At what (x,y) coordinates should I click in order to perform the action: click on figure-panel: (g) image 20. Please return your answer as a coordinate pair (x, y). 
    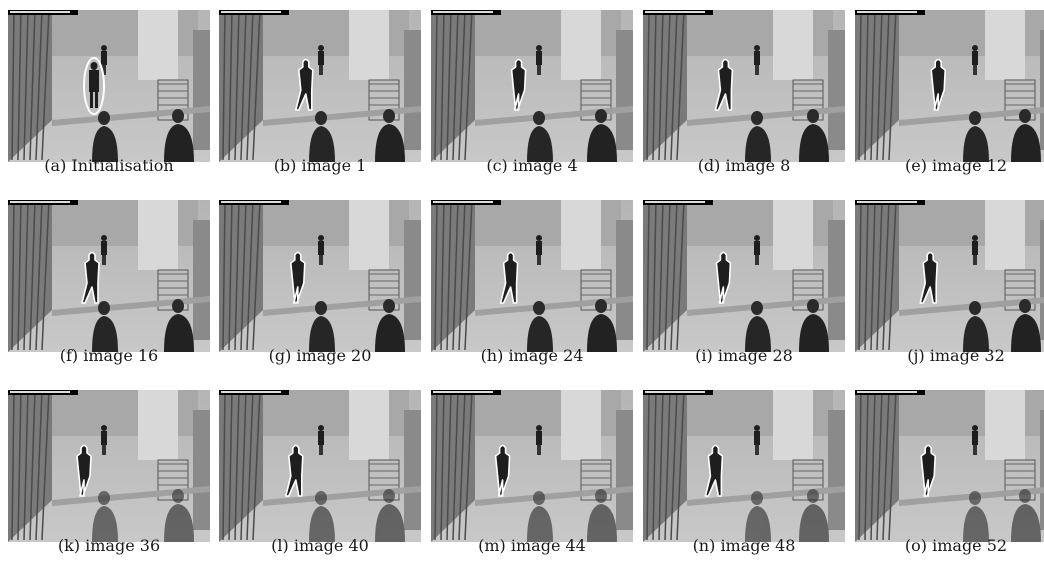
    Looking at the image, I should click on (320, 289).